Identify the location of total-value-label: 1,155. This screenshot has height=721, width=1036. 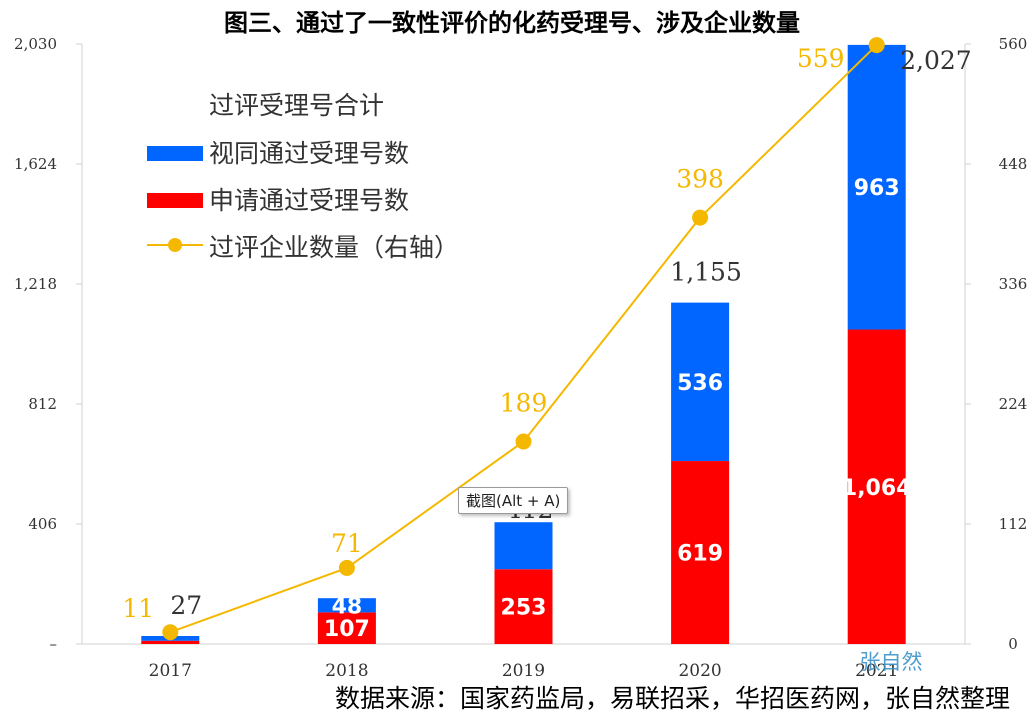
(706, 272).